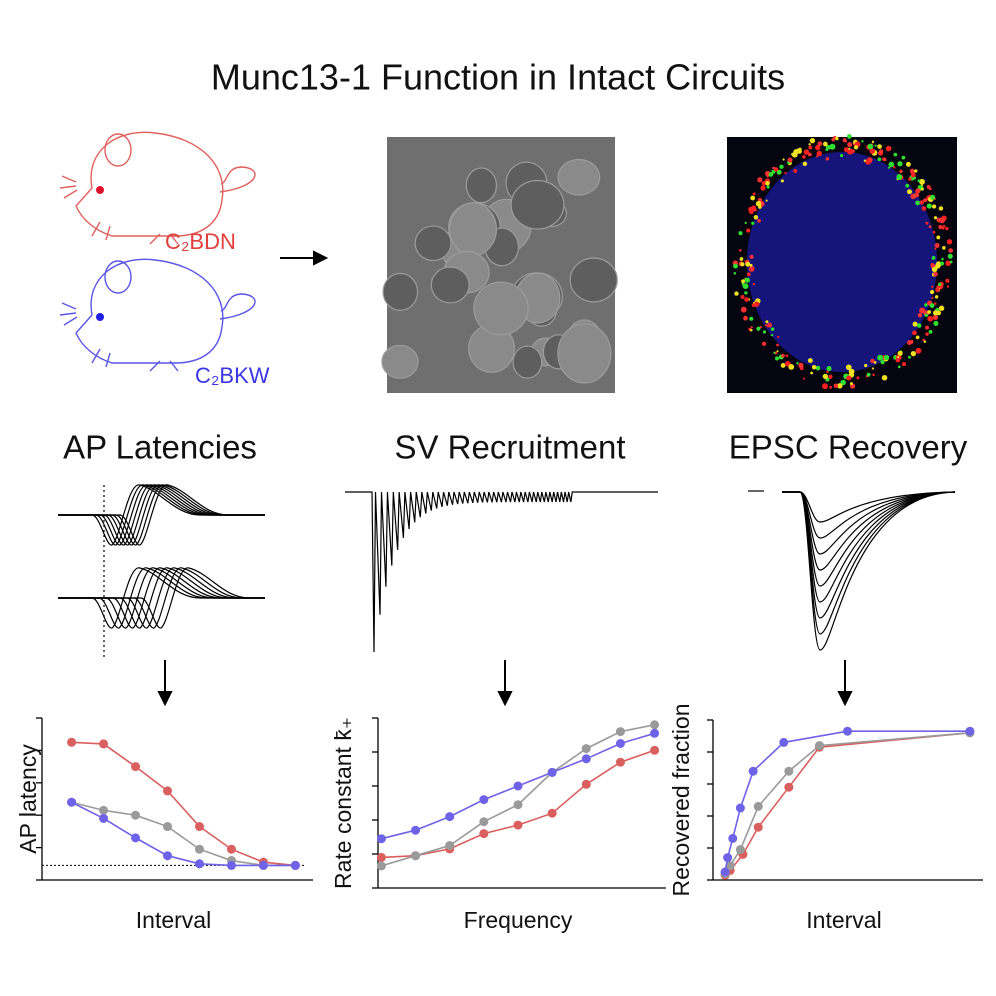  What do you see at coordinates (842, 262) in the screenshot?
I see `nucleus` at bounding box center [842, 262].